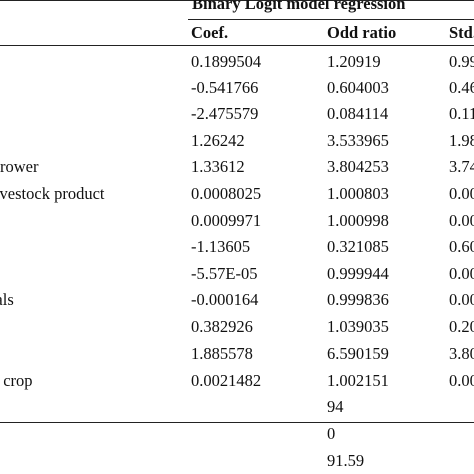 Image resolution: width=474 pixels, height=474 pixels. Describe the element at coordinates (358, 326) in the screenshot. I see `row-odd-ratio-value: 1.039035` at that location.